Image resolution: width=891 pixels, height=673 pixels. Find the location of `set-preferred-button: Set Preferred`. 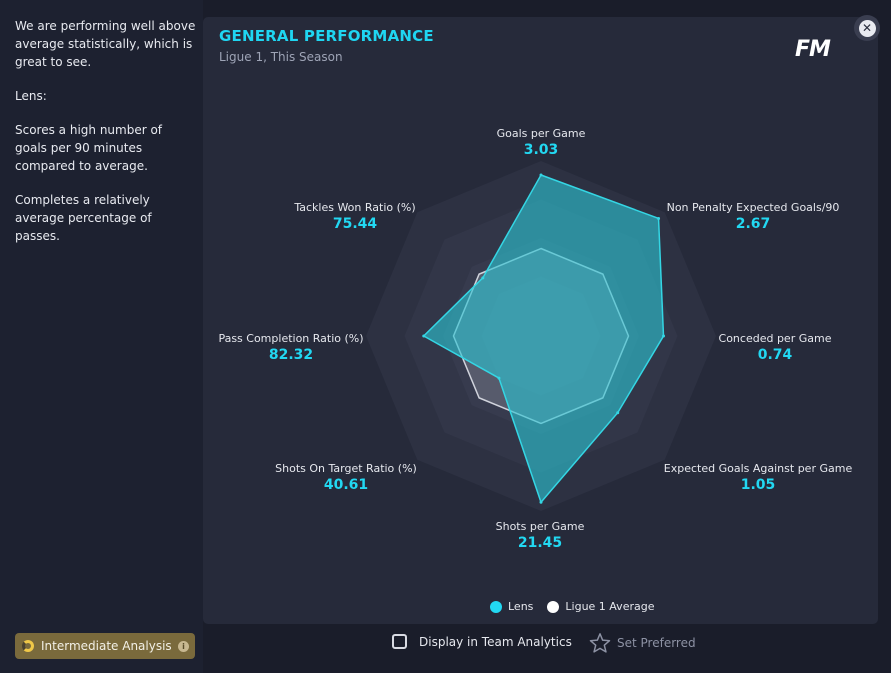

set-preferred-button: Set Preferred is located at coordinates (642, 643).